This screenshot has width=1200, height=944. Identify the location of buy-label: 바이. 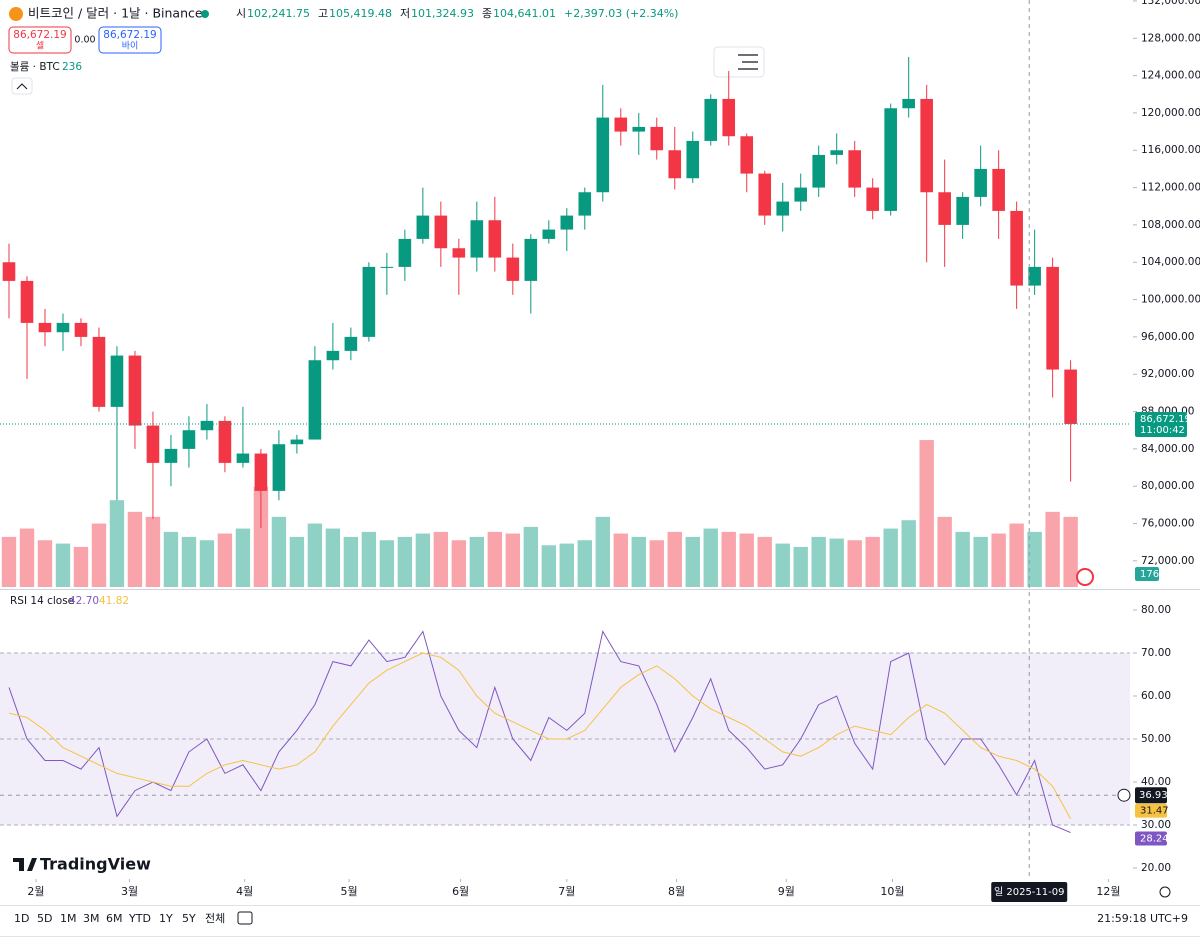
(130, 46).